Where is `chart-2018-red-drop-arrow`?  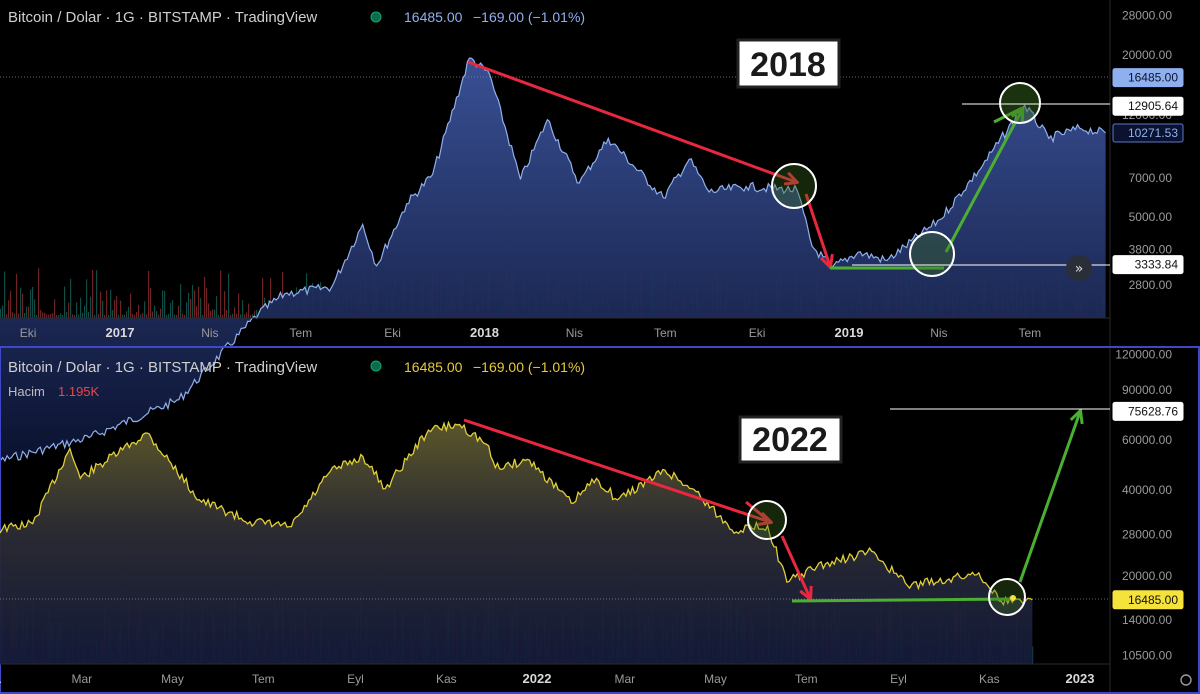 chart-2018-red-drop-arrow is located at coordinates (817, 229).